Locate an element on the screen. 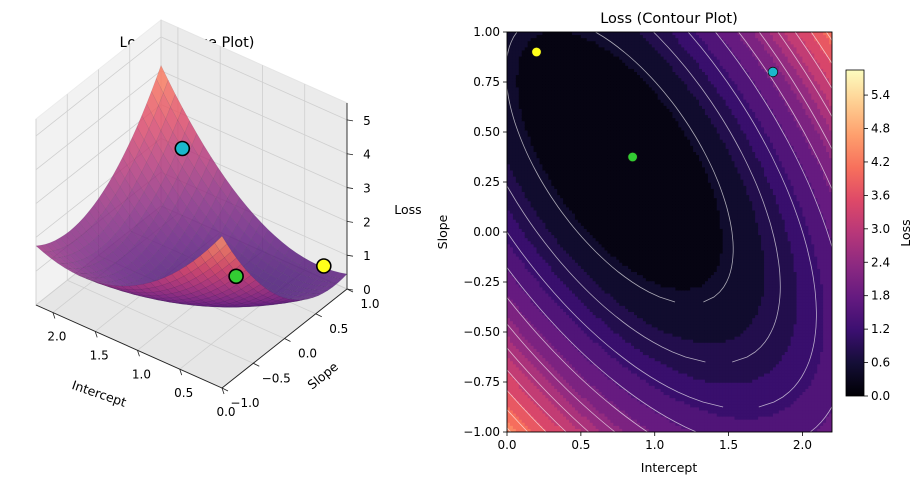 The width and height of the screenshot is (923, 490). loss-tick-label: 3 is located at coordinates (367, 189).